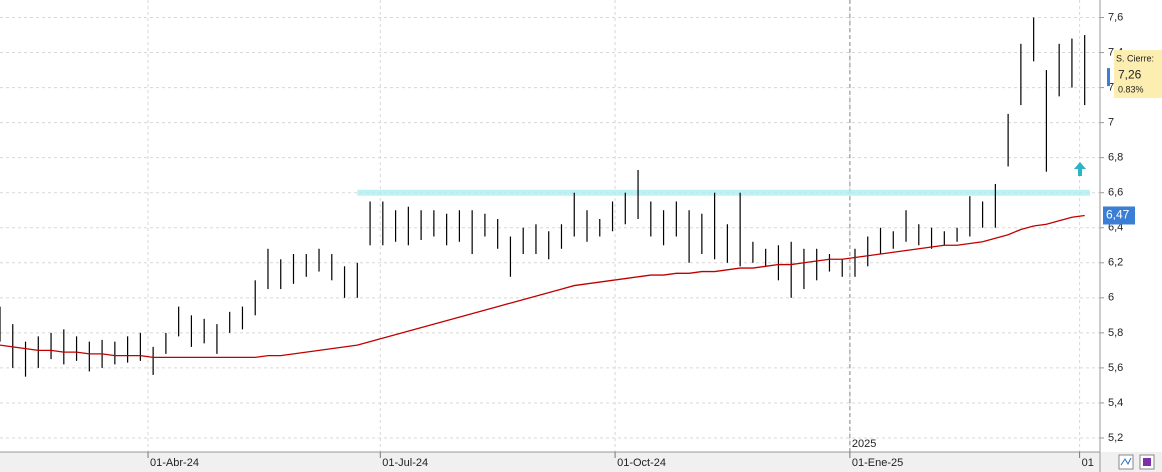 This screenshot has height=472, width=1162. I want to click on up-arrow-icon, so click(1080, 169).